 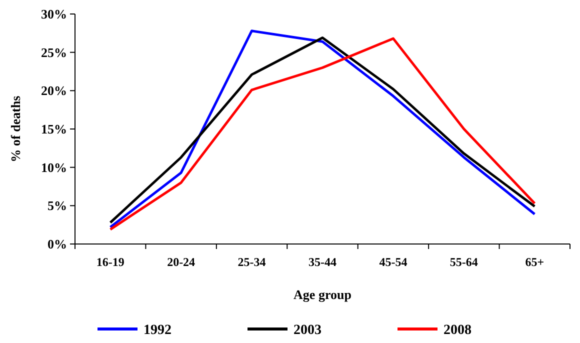 What do you see at coordinates (458, 330) in the screenshot?
I see `legend-label: 2008` at bounding box center [458, 330].